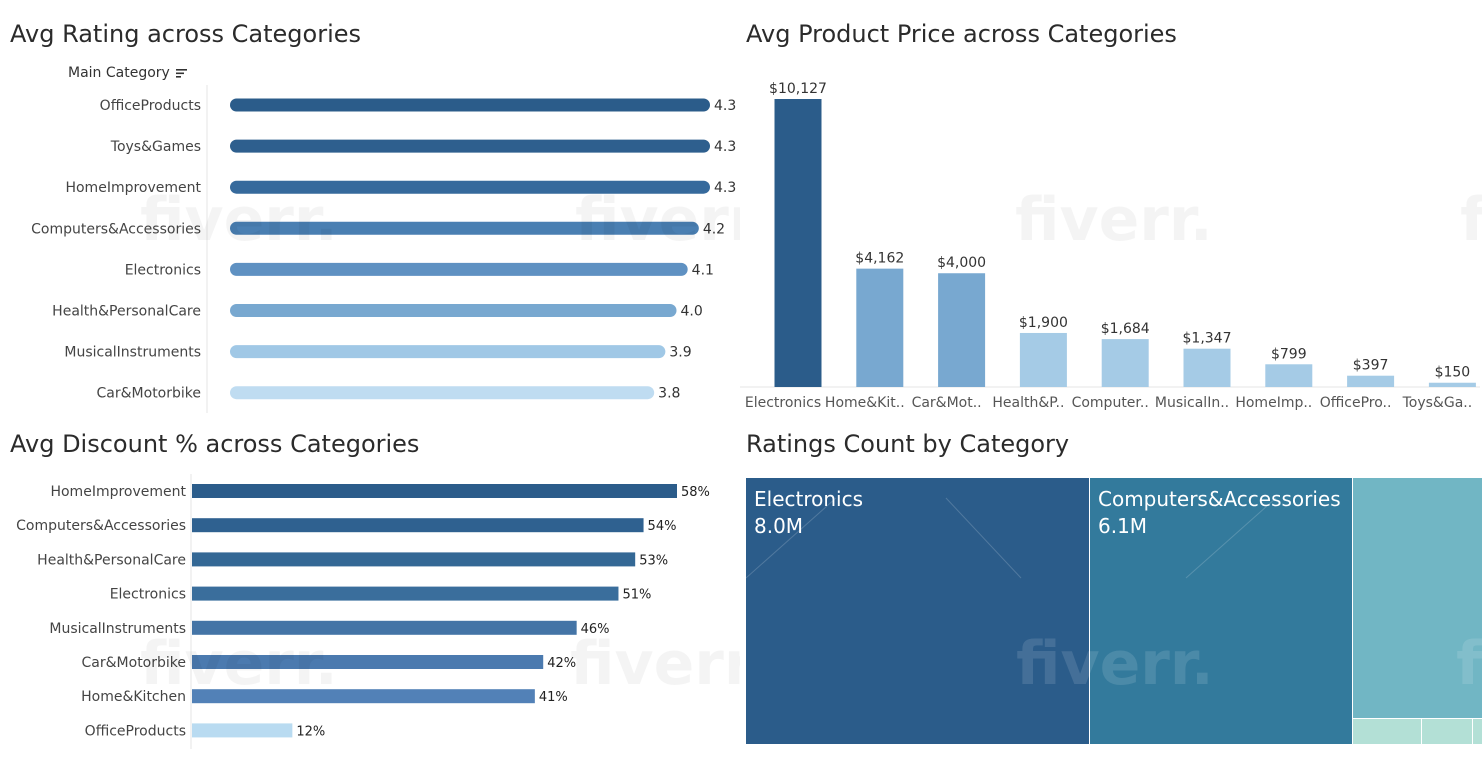 Image resolution: width=1482 pixels, height=758 pixels. I want to click on discount-value-label: 51%, so click(636, 595).